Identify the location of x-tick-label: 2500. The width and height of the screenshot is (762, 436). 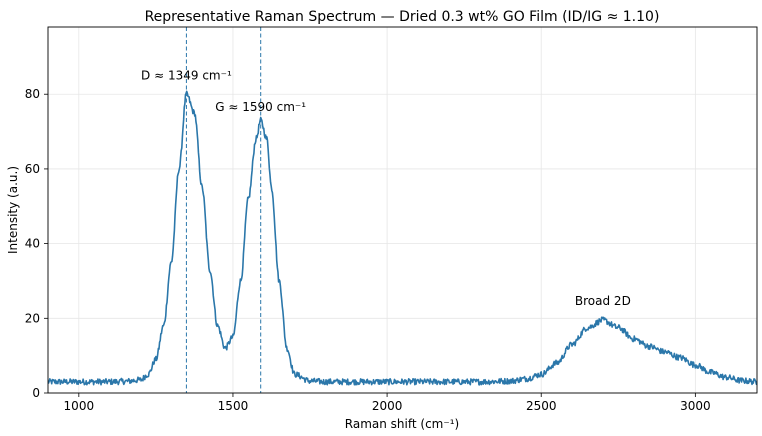
(541, 406).